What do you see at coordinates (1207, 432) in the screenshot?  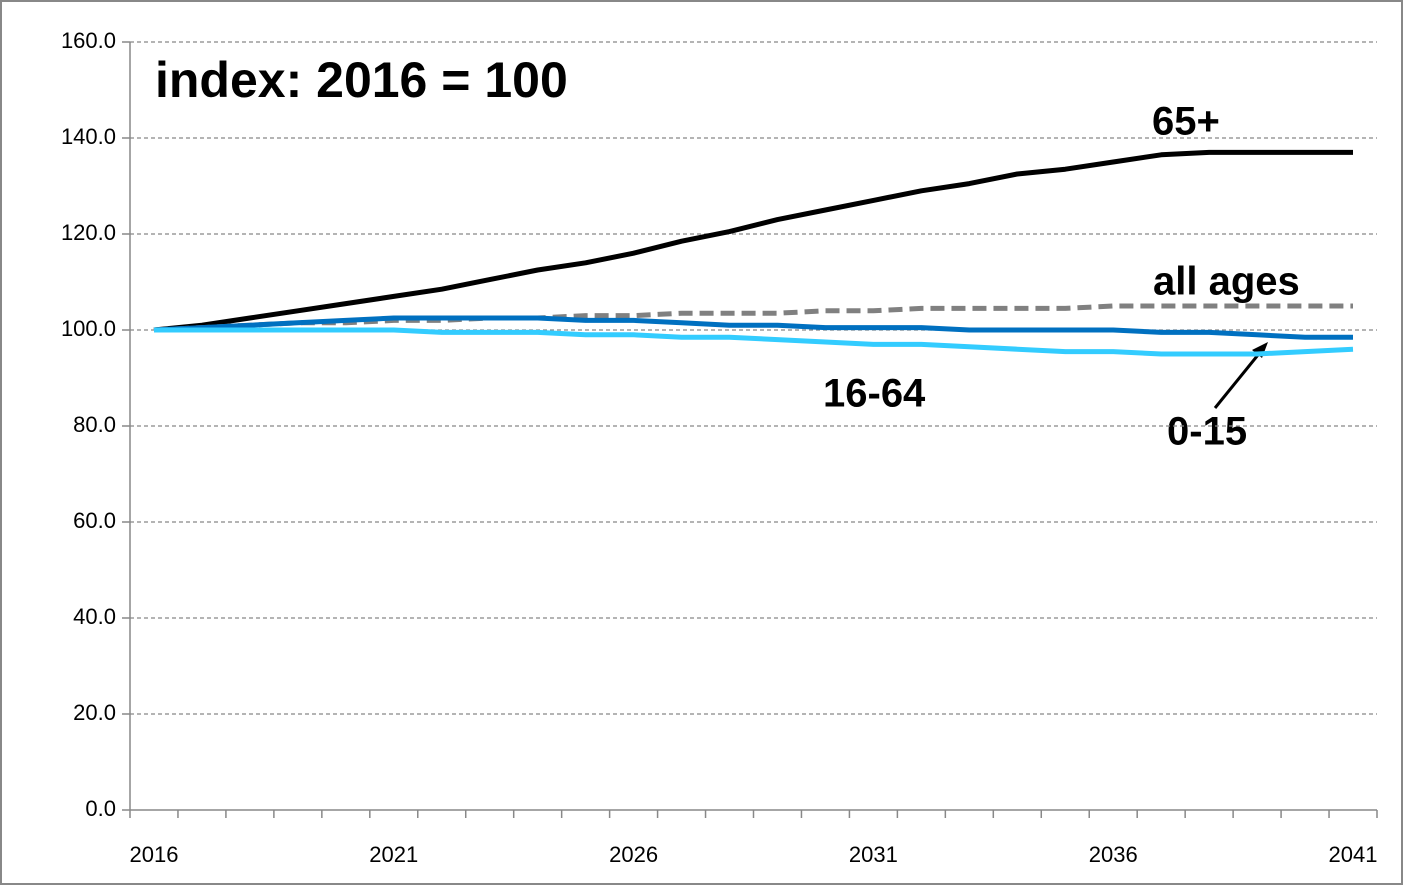 I see `series-label: 0-15` at bounding box center [1207, 432].